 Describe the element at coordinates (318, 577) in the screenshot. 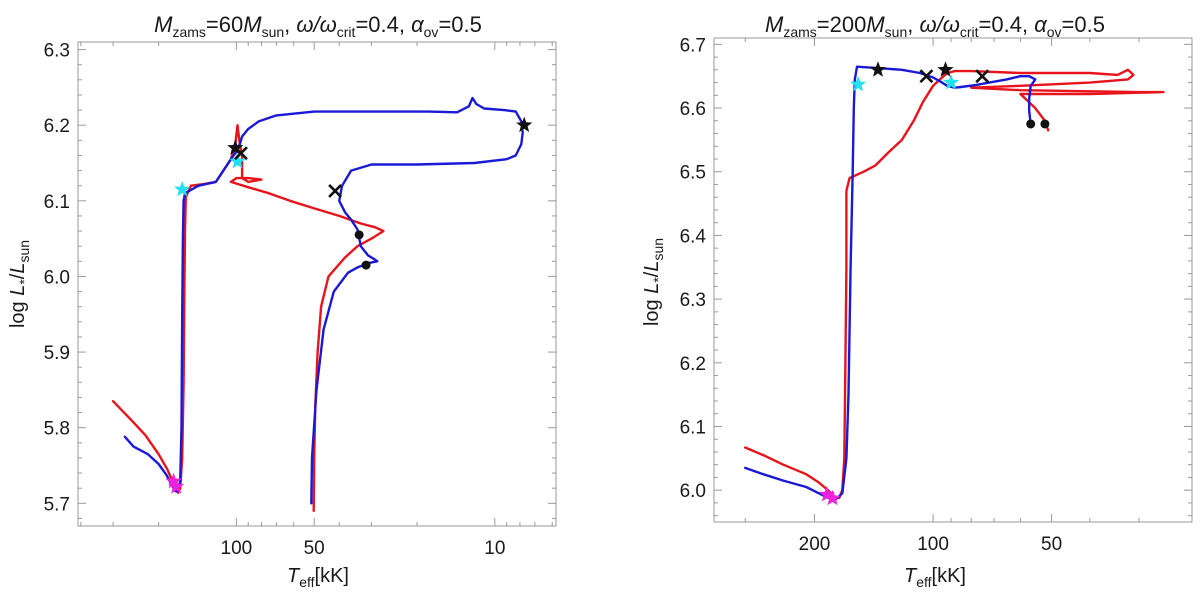

I see `left-x-axis-label: Teff[kK]` at that location.